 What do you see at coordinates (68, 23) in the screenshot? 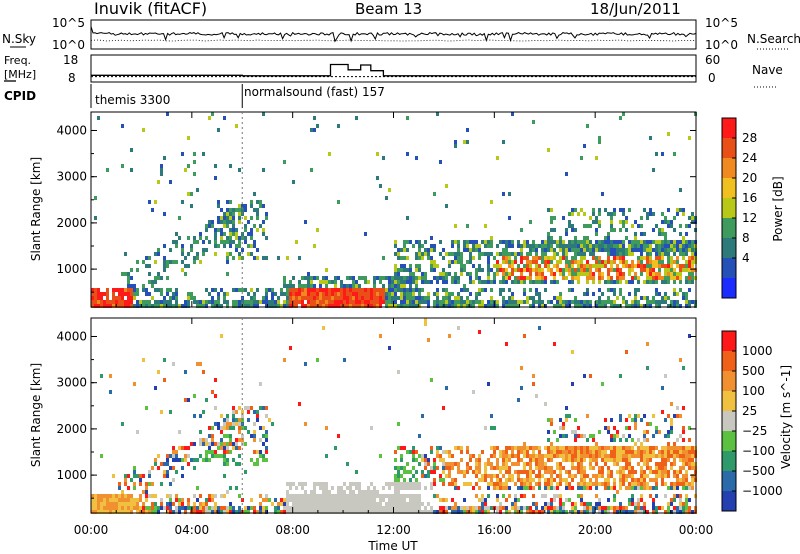
I see `nsky-tick-top: 10^5` at bounding box center [68, 23].